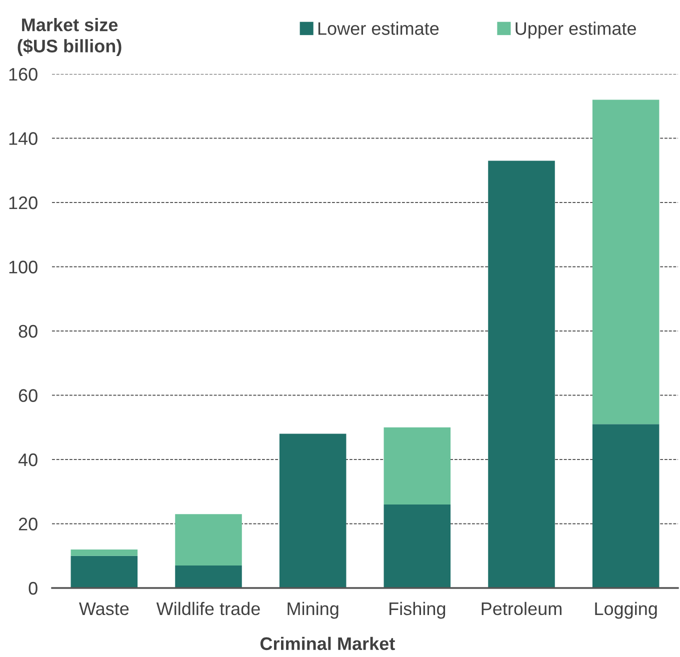  What do you see at coordinates (28, 331) in the screenshot?
I see `y-tick-label: 80` at bounding box center [28, 331].